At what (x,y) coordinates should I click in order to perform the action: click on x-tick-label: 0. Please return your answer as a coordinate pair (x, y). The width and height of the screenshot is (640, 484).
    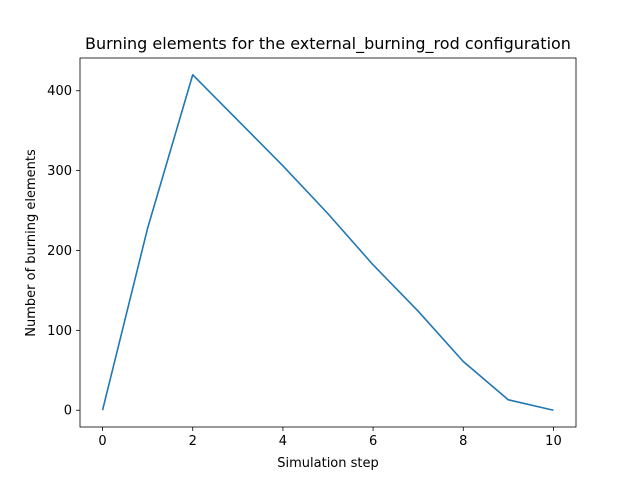
    Looking at the image, I should click on (102, 441).